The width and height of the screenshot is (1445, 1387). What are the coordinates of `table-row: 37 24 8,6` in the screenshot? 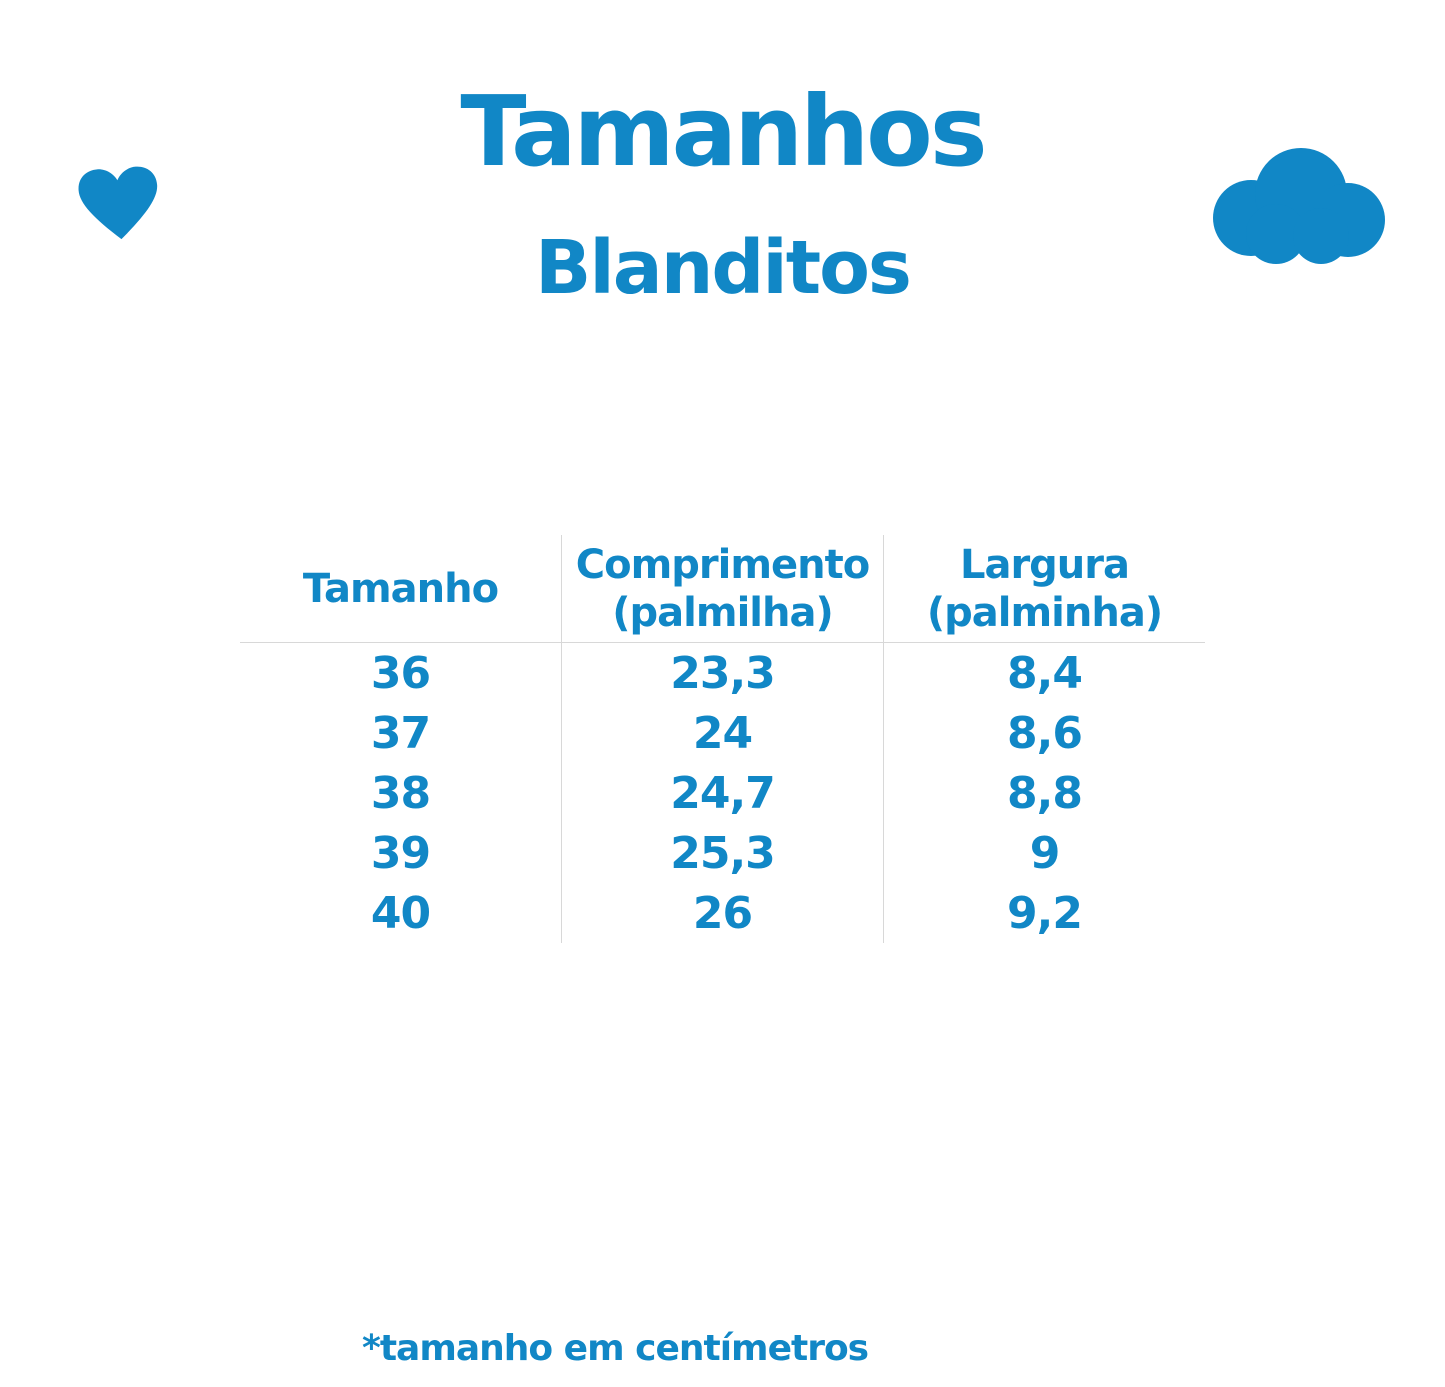 It's located at (722, 733).